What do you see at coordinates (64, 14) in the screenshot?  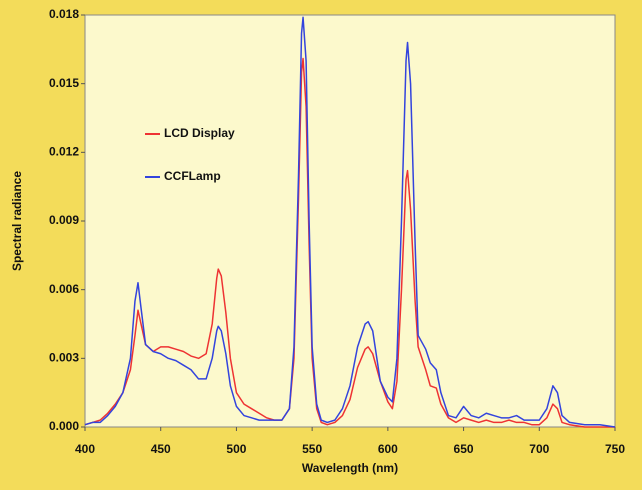 I see `y-tick-label: 0.018` at bounding box center [64, 14].